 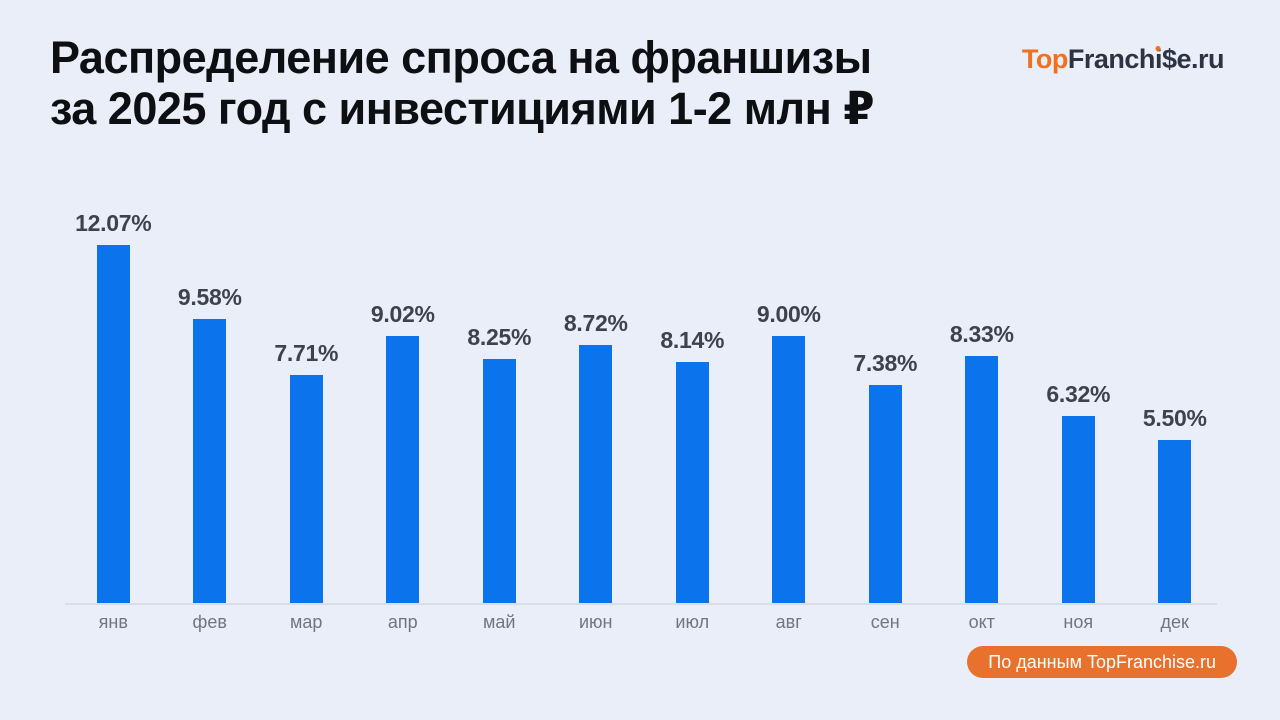 I want to click on page-title-line1: Распределение спроса на франшизы, so click(x=461, y=57).